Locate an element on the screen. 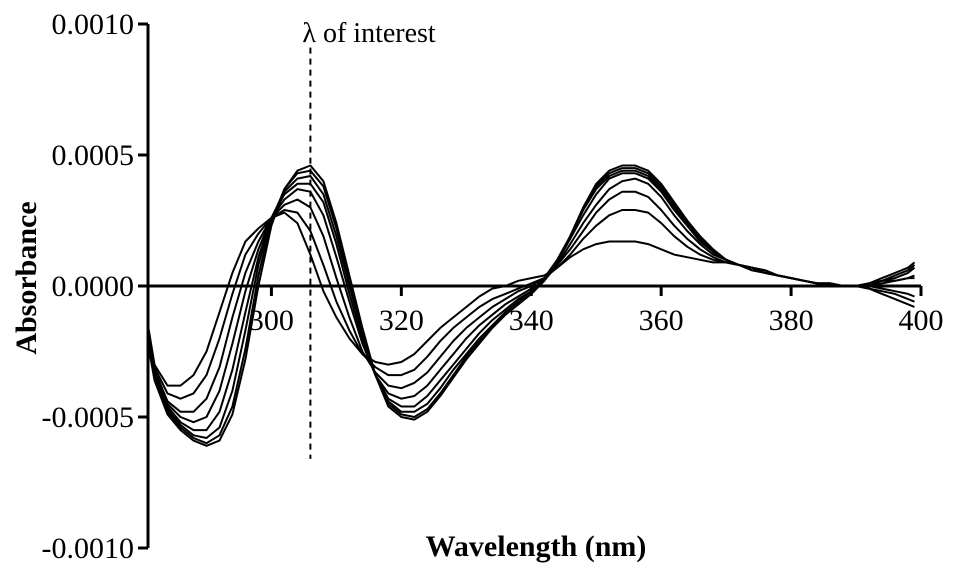 This screenshot has height=568, width=953. x-tick-label: 300 is located at coordinates (271, 320).